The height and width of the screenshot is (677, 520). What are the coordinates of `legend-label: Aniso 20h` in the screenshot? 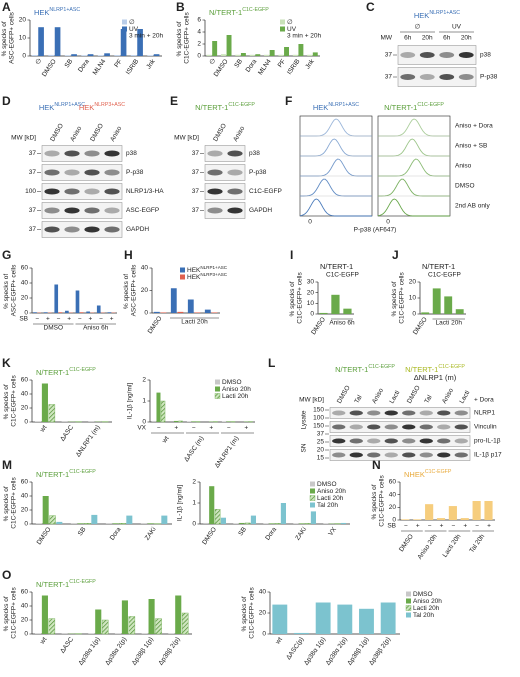 It's located at (427, 601).